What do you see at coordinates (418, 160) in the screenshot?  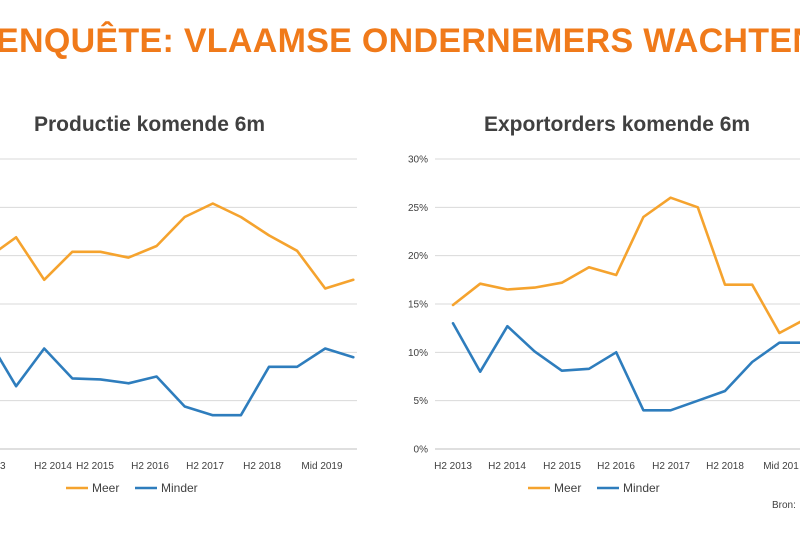 I see `y-tick-label: 30%` at bounding box center [418, 160].